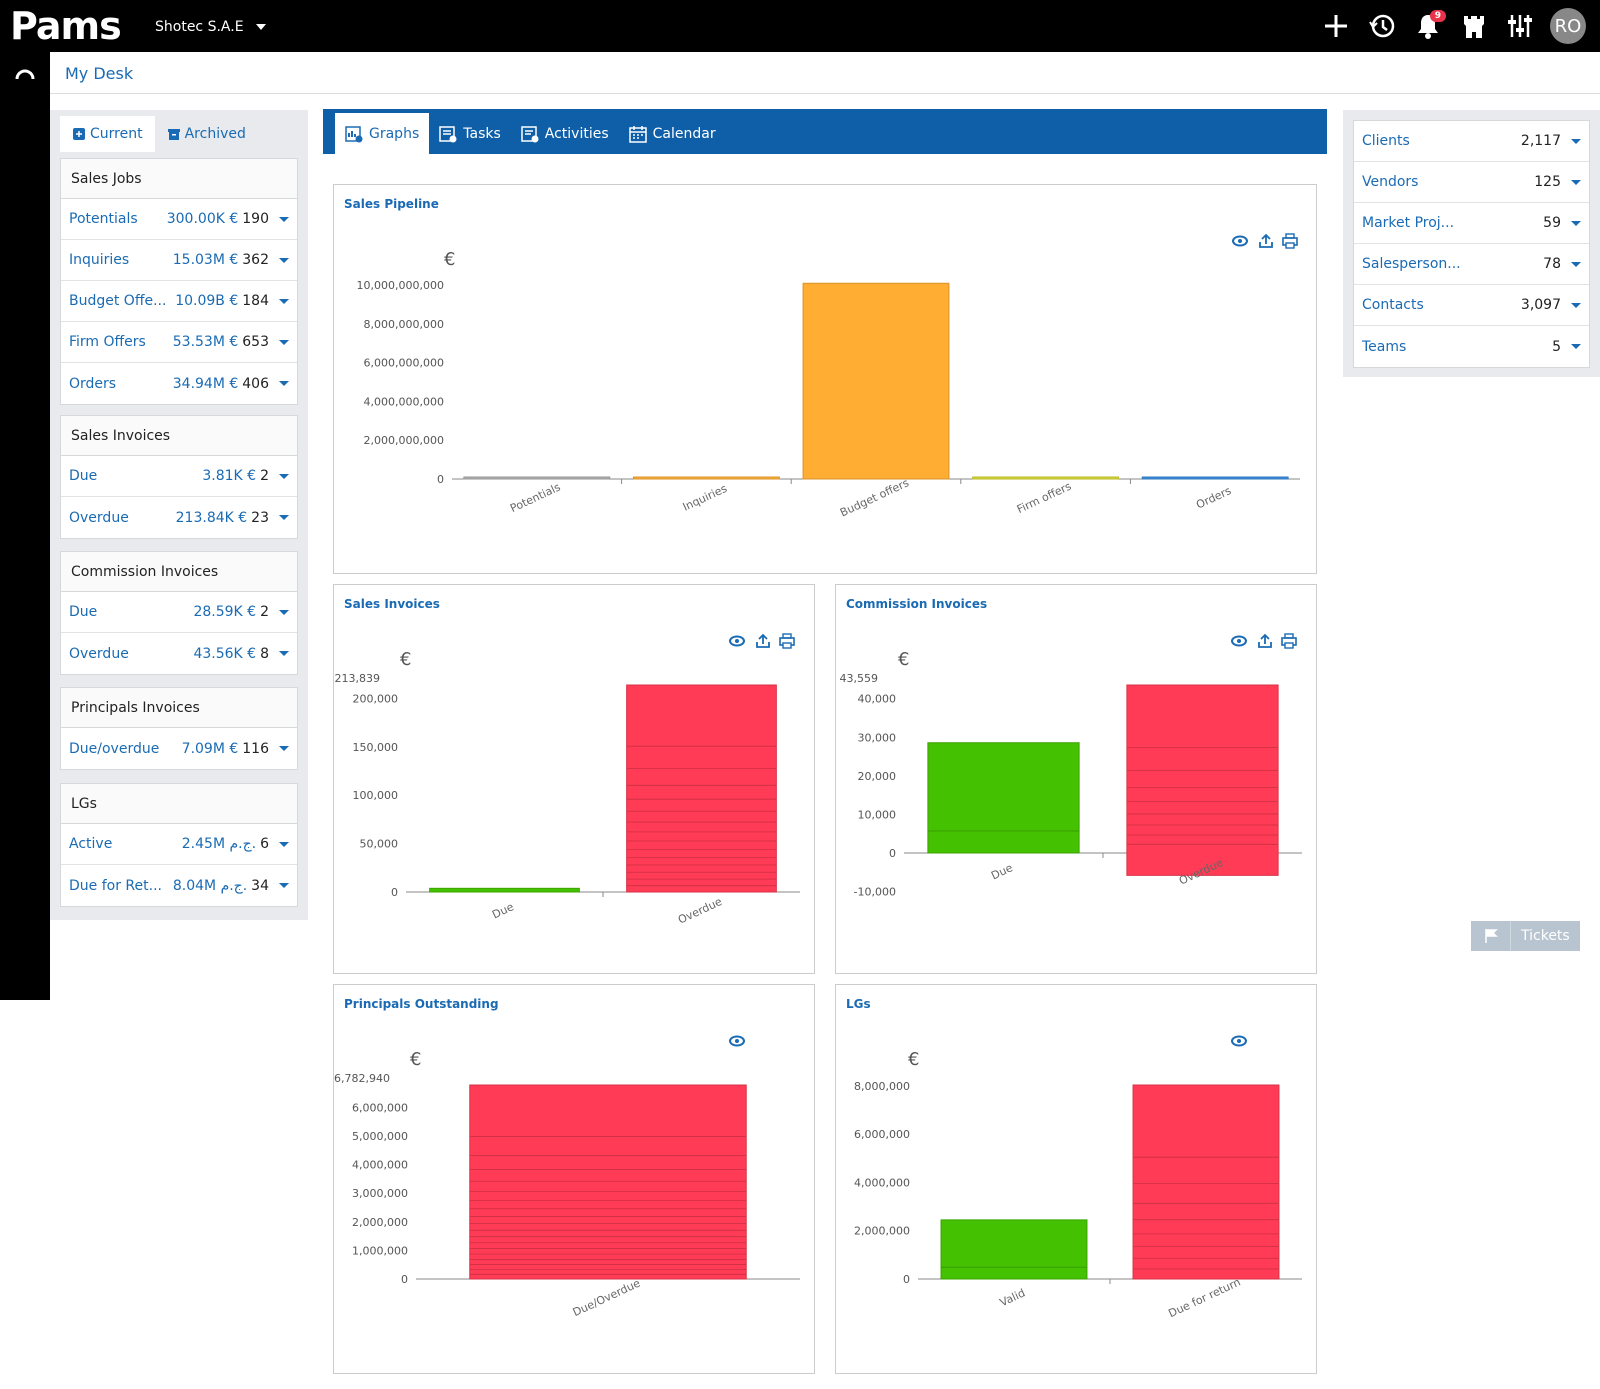 Image resolution: width=1600 pixels, height=1389 pixels. I want to click on list-item: Contacts 3,097, so click(1471, 305).